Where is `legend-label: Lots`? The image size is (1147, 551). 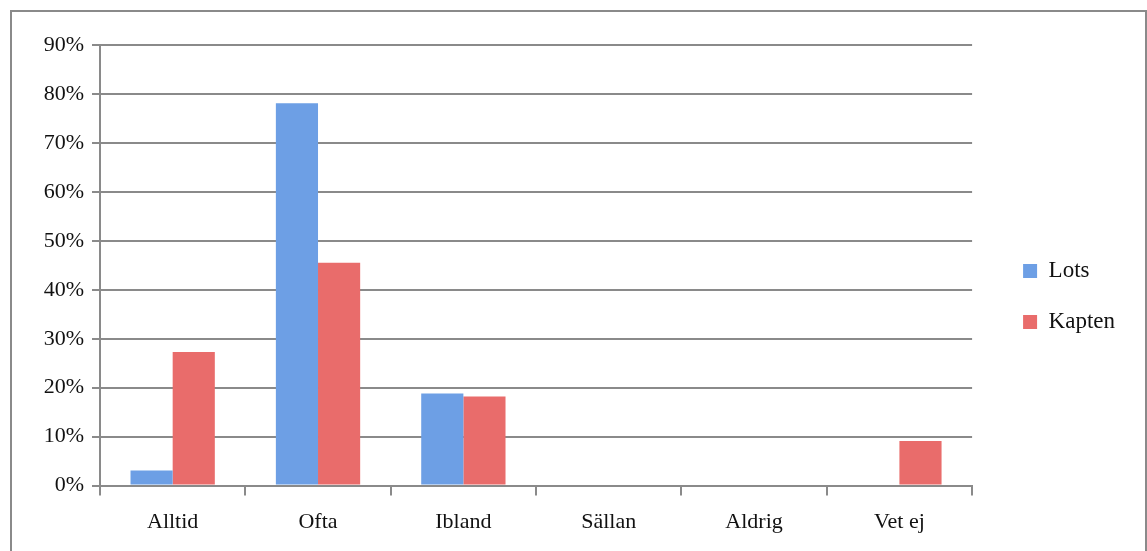
legend-label: Lots is located at coordinates (1069, 270).